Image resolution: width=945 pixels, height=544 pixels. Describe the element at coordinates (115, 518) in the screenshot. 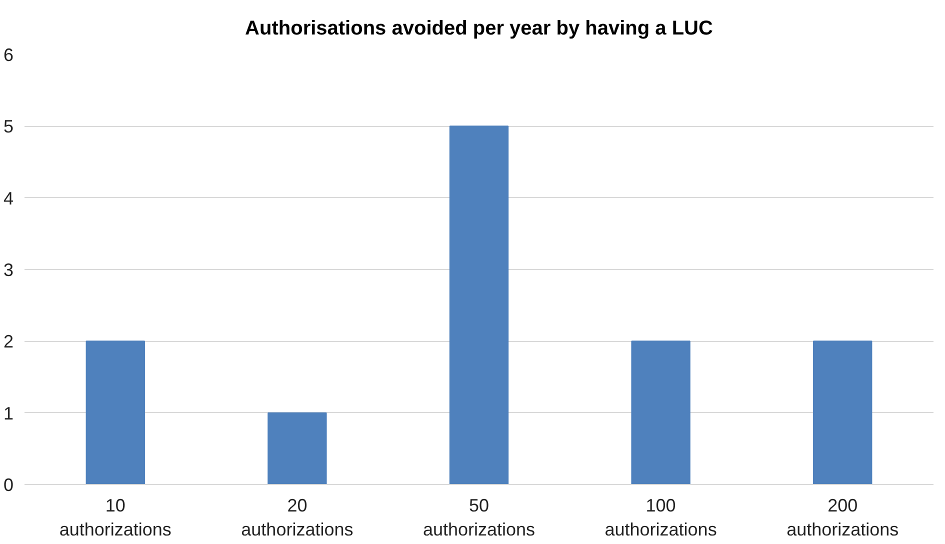

I see `x-tick-label: 10 authorizations` at that location.